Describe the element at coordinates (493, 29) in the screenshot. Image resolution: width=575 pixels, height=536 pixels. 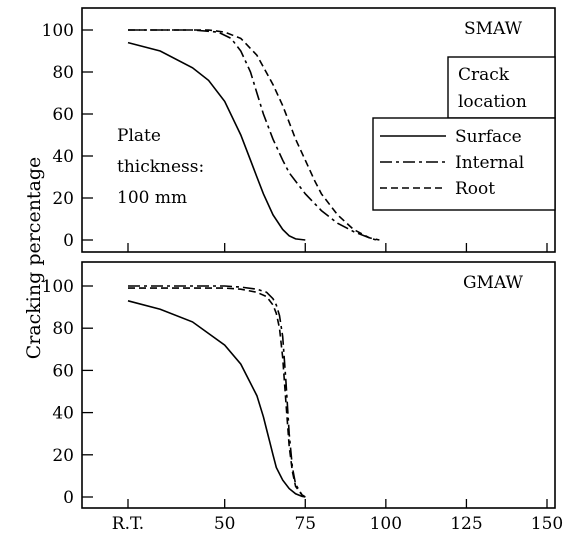
I see `panel-title: SMAW` at that location.